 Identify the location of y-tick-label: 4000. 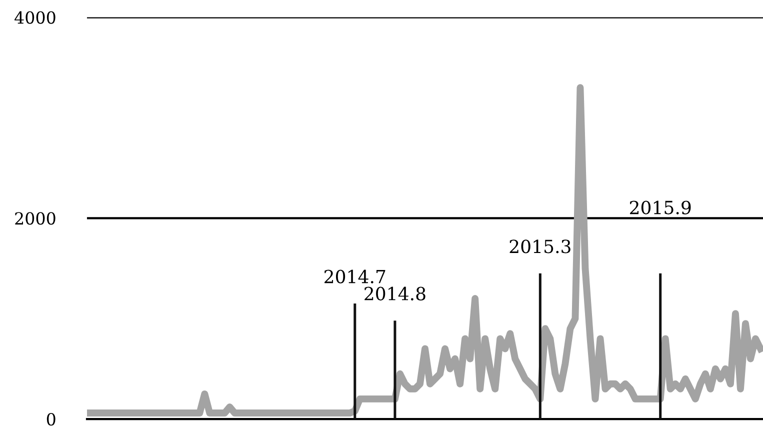
(35, 17).